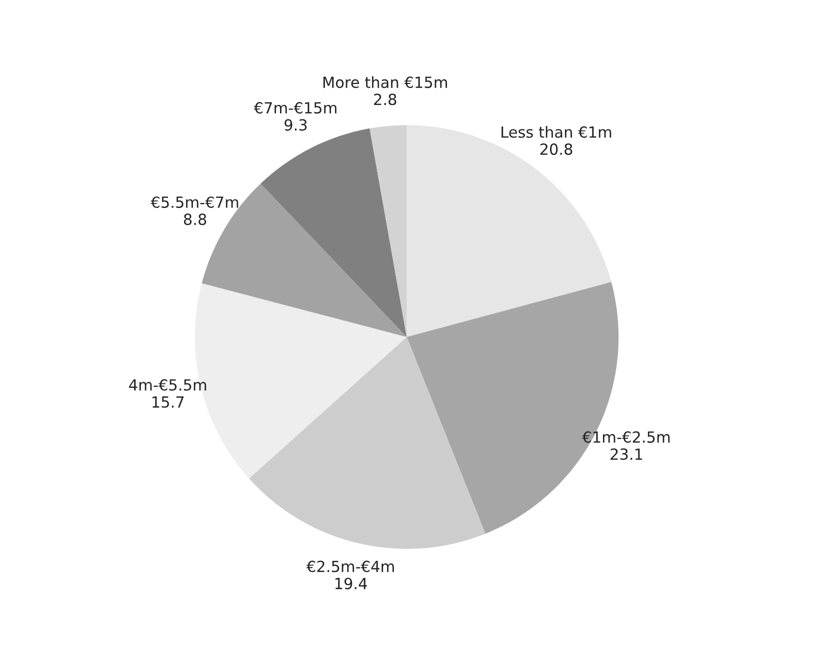 Image resolution: width=825 pixels, height=666 pixels. What do you see at coordinates (295, 125) in the screenshot?
I see `data-label: 9.3` at bounding box center [295, 125].